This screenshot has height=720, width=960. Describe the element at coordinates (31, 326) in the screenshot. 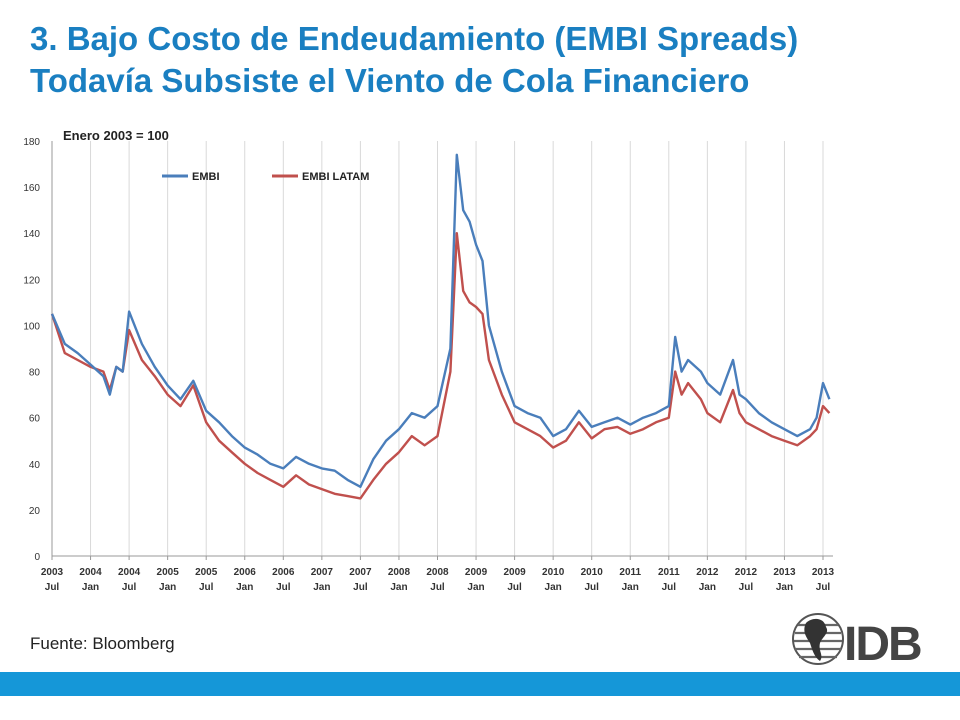

I see `y-tick-label: 100` at that location.